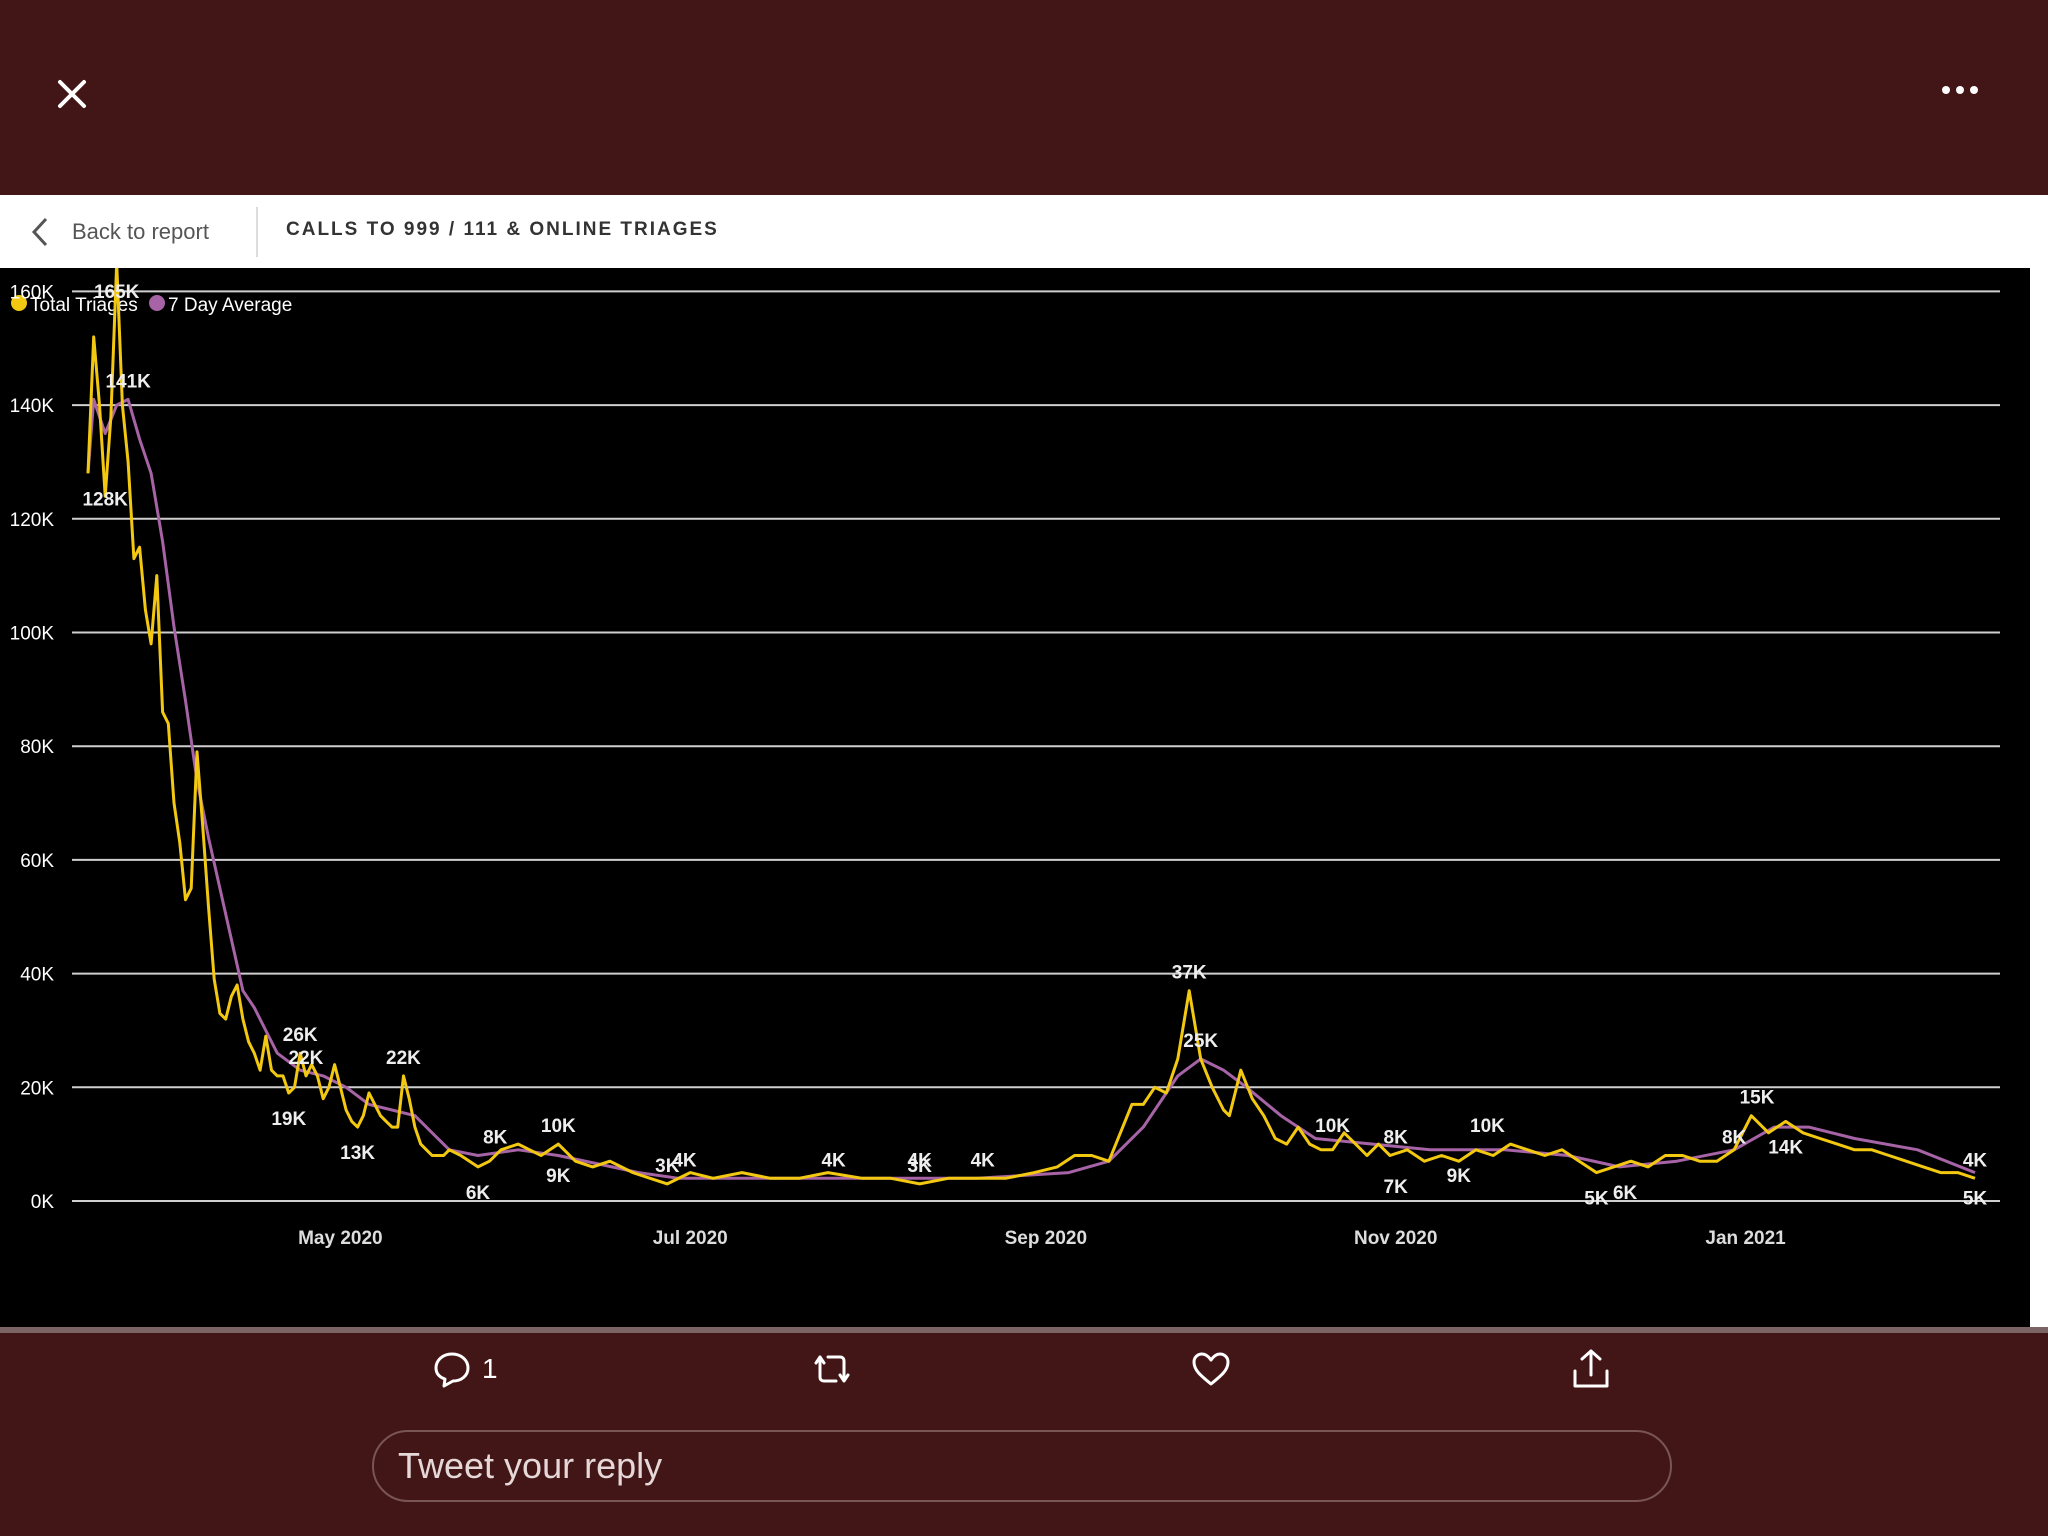 This screenshot has width=2048, height=1536. I want to click on data-label: 13K, so click(357, 1153).